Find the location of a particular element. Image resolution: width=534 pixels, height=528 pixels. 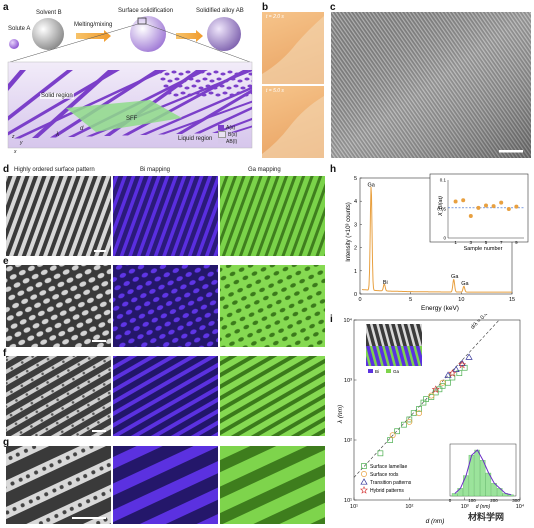

axis-z-label: z is located at coordinates (13, 137).